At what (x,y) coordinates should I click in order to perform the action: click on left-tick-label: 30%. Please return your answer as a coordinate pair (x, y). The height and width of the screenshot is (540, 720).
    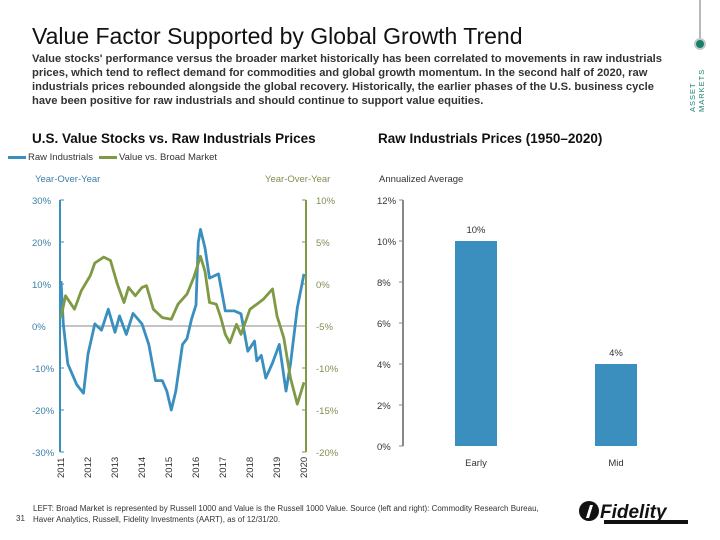
    Looking at the image, I should click on (42, 201).